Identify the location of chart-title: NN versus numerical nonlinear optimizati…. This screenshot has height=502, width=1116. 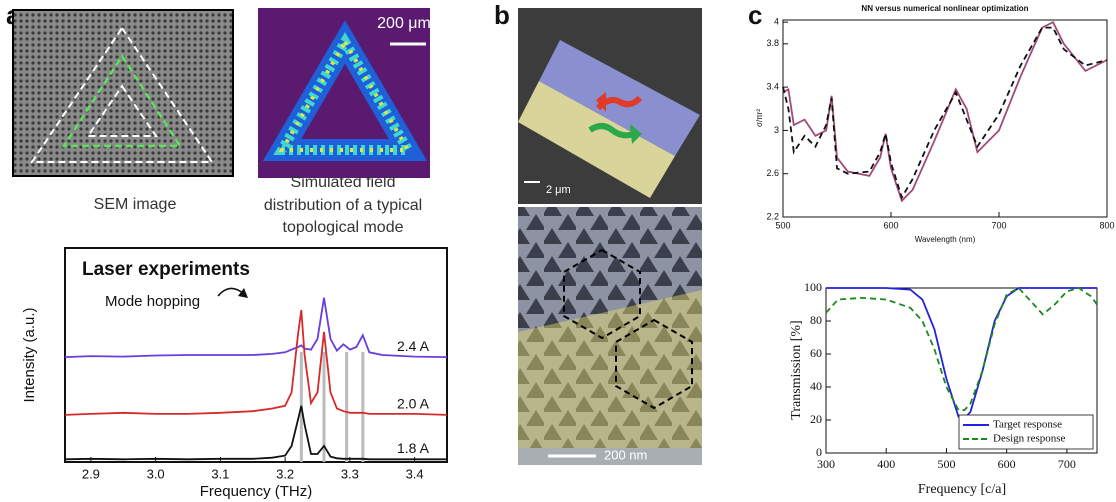
(944, 8).